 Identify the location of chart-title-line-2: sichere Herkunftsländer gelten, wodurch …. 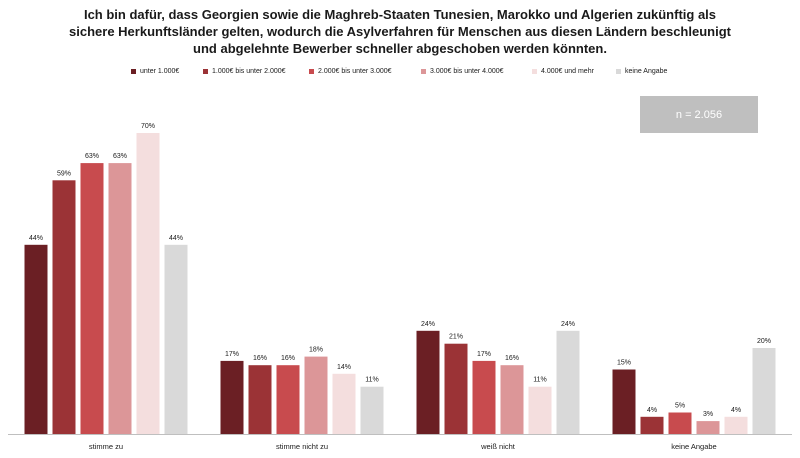
(400, 31).